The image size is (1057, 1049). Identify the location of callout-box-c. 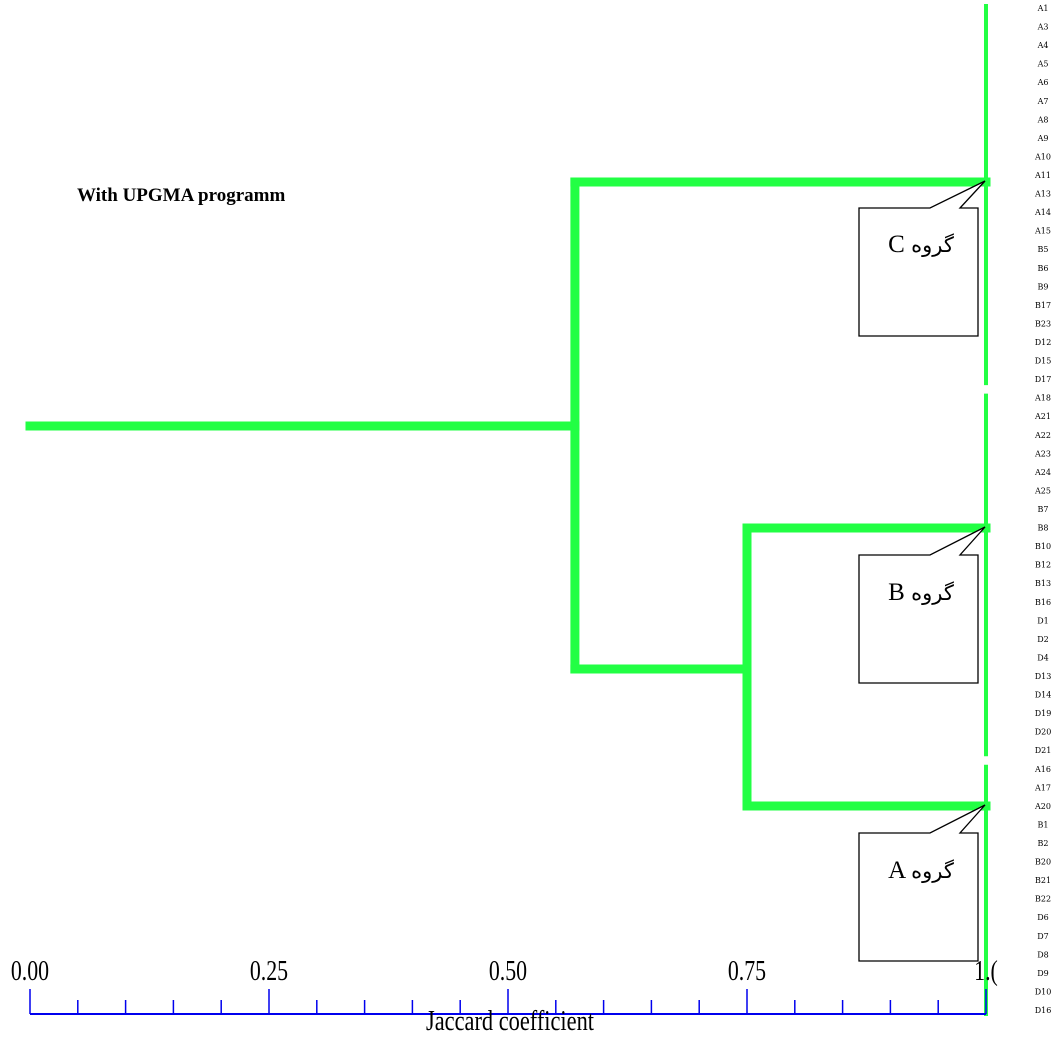
(922, 258).